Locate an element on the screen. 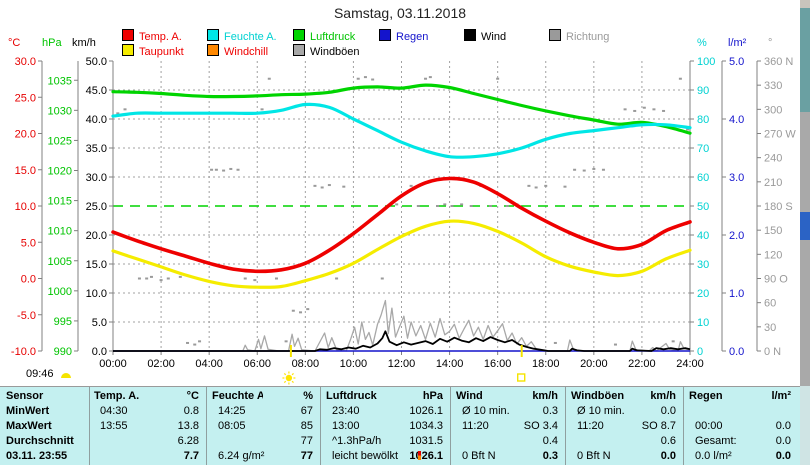 The width and height of the screenshot is (810, 465). sun-icon is located at coordinates (289, 378).